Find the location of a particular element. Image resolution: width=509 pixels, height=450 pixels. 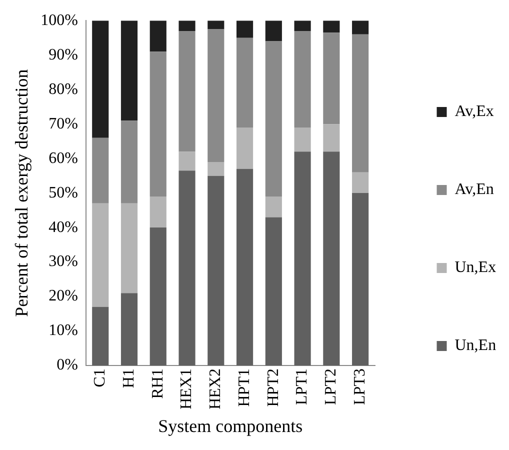

x-tick-label: C1 is located at coordinates (100, 378).